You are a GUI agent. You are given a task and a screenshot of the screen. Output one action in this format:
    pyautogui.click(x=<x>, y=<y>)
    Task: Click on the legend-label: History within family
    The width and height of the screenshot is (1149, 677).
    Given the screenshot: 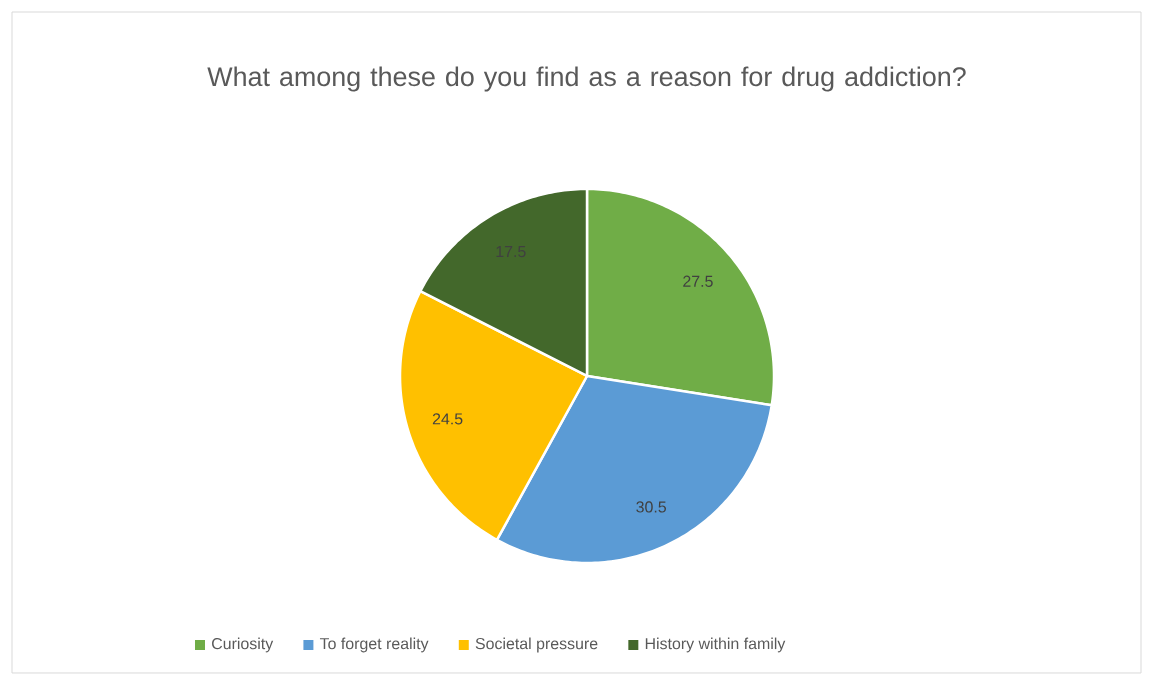 What is the action you would take?
    pyautogui.click(x=715, y=645)
    